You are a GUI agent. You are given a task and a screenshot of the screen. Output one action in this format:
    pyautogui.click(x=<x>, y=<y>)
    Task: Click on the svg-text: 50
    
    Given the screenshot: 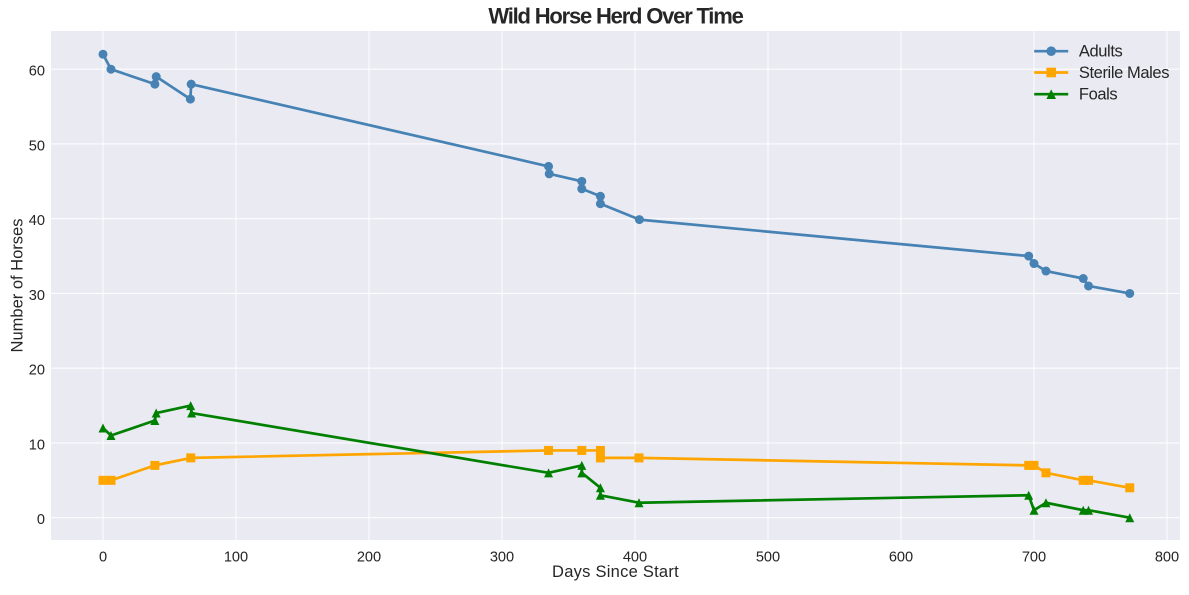 What is the action you would take?
    pyautogui.click(x=37, y=146)
    